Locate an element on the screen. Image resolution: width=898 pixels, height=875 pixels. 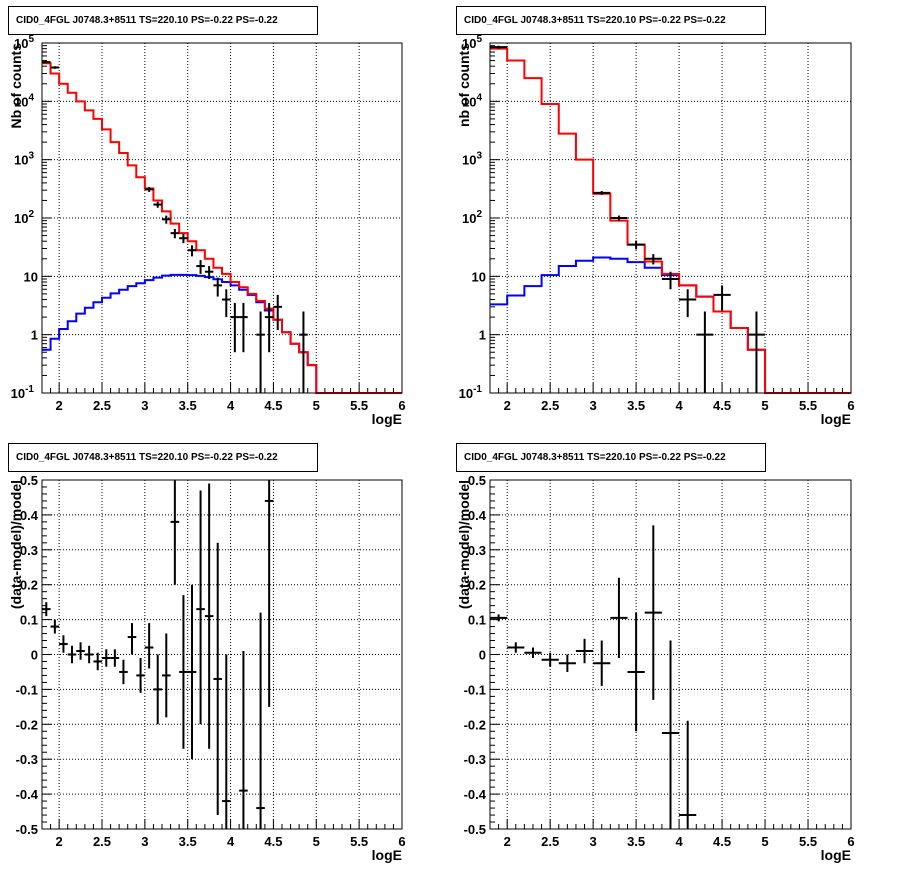
y-axis-label: (data-model)/model is located at coordinates (464, 544).